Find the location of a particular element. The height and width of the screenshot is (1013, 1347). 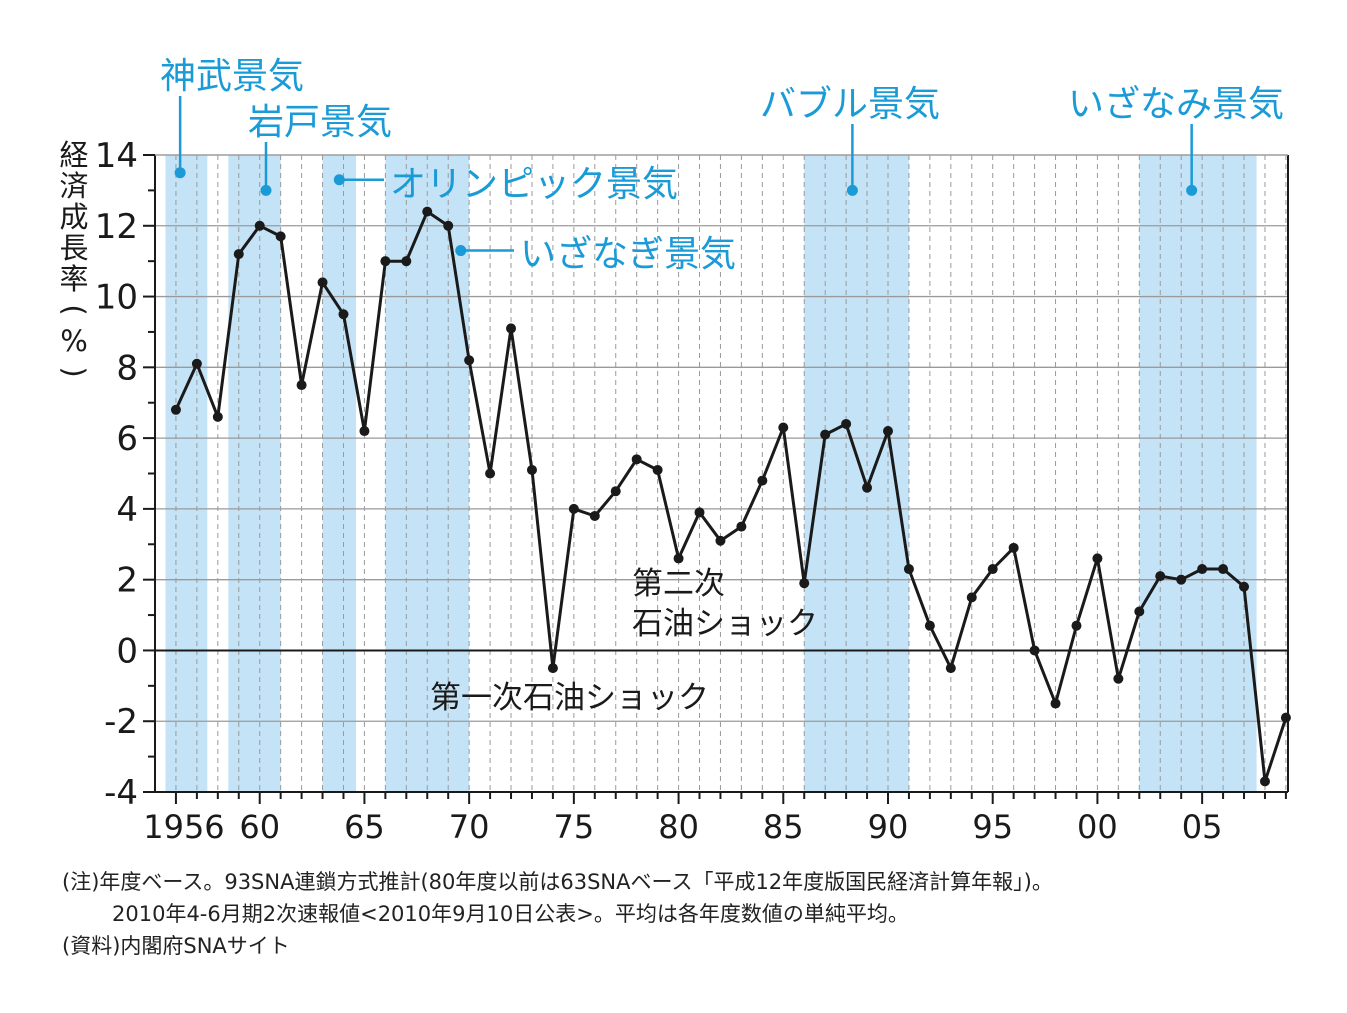

source-line: (資料)内閣府SNAサイト is located at coordinates (176, 946).